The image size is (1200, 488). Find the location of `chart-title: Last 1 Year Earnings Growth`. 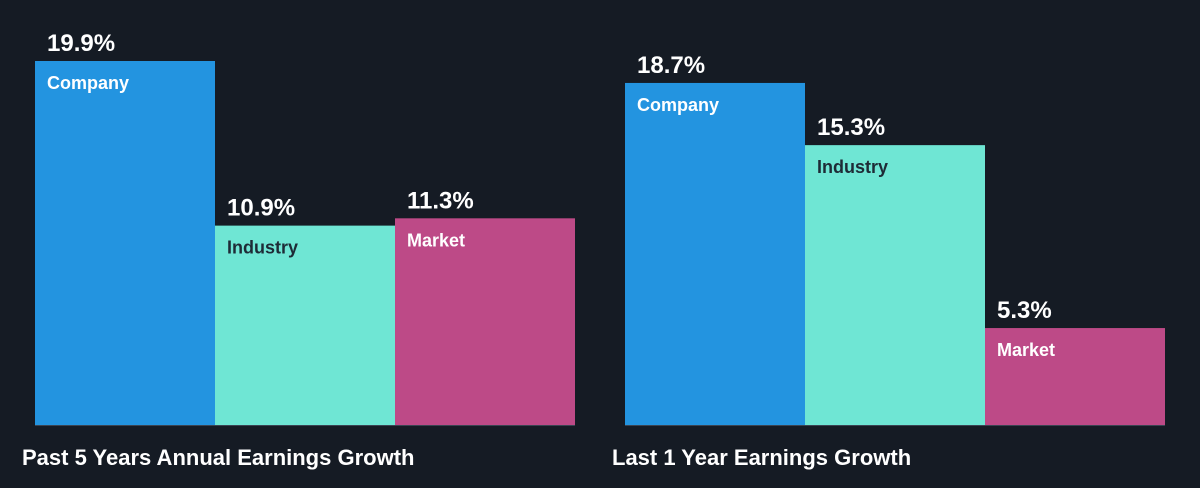

chart-title: Last 1 Year Earnings Growth is located at coordinates (761, 457).